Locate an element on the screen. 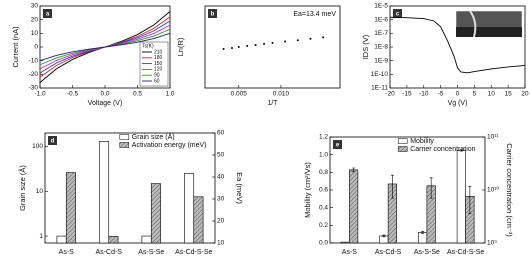 This screenshot has height=262, width=530. x-tick-label: 0.5 is located at coordinates (137, 94).